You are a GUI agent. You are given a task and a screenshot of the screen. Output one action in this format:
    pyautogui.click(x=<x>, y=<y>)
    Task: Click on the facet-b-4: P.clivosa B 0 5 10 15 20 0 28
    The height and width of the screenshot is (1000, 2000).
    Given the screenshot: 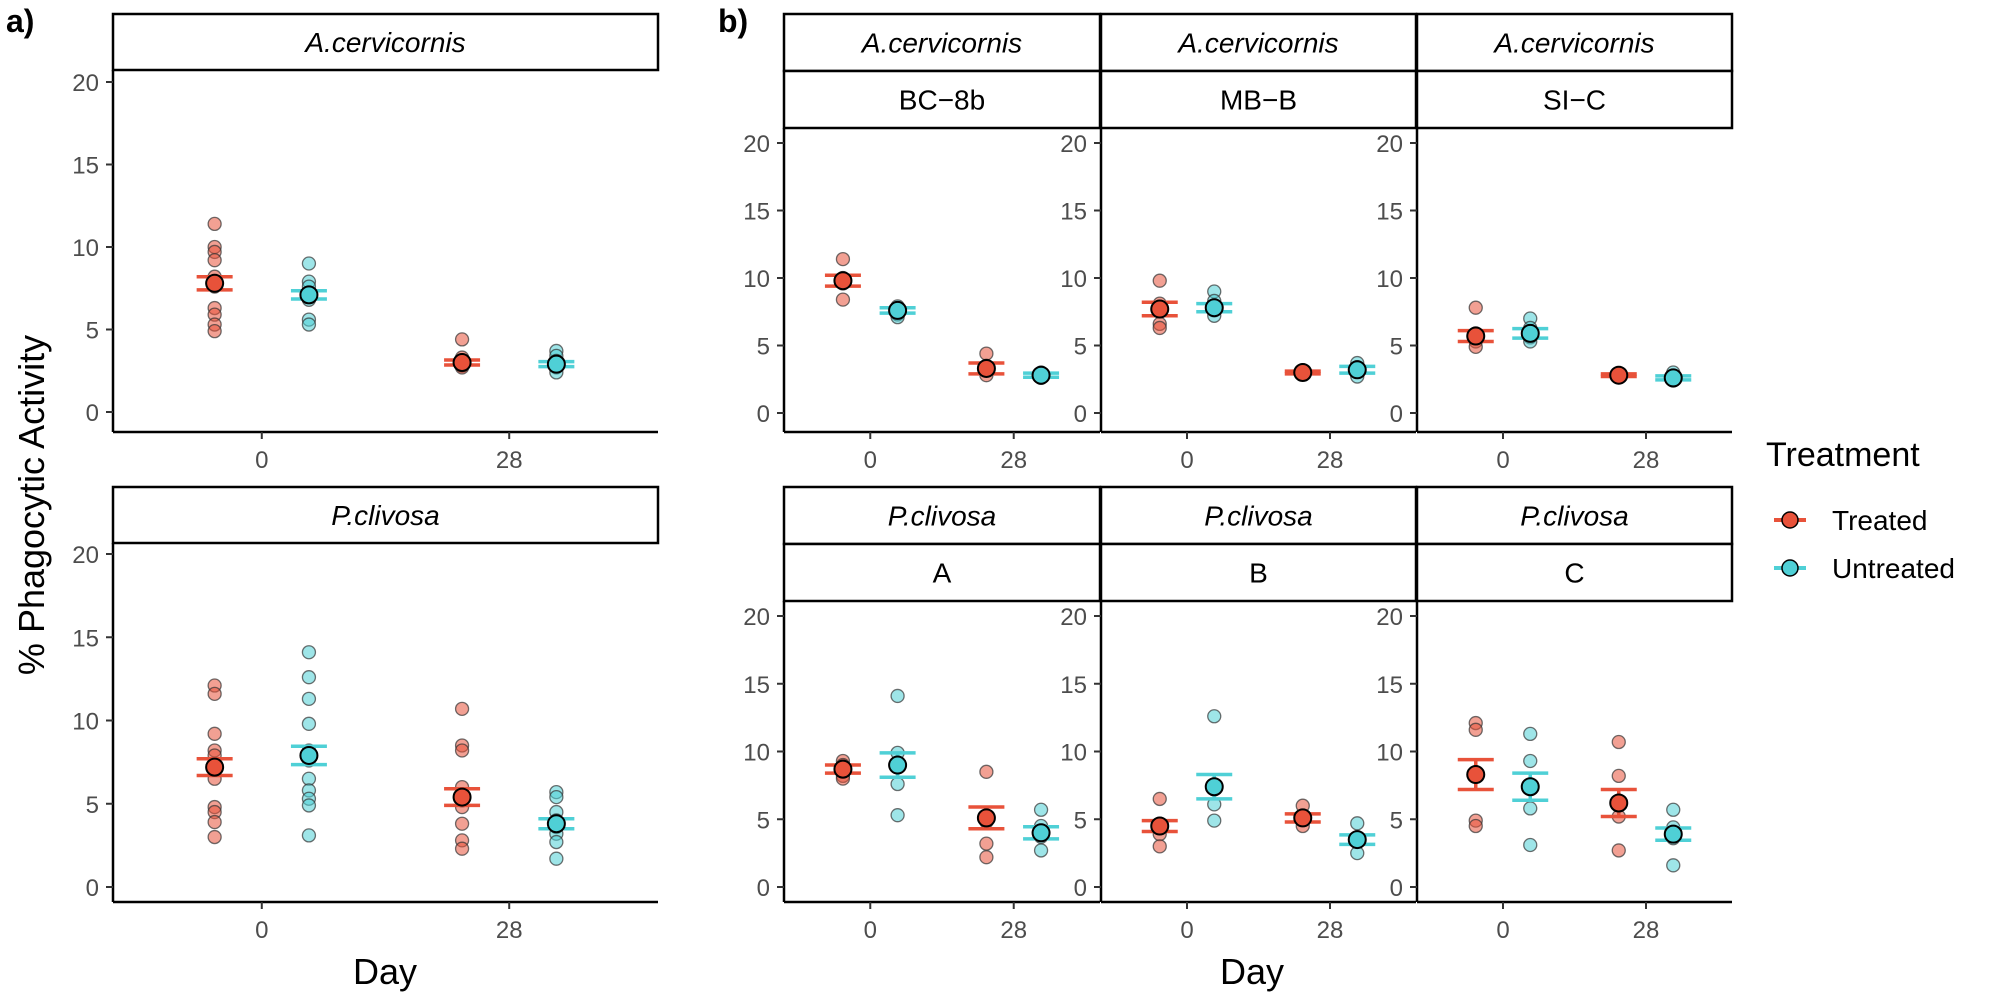 What is the action you would take?
    pyautogui.click(x=1239, y=714)
    